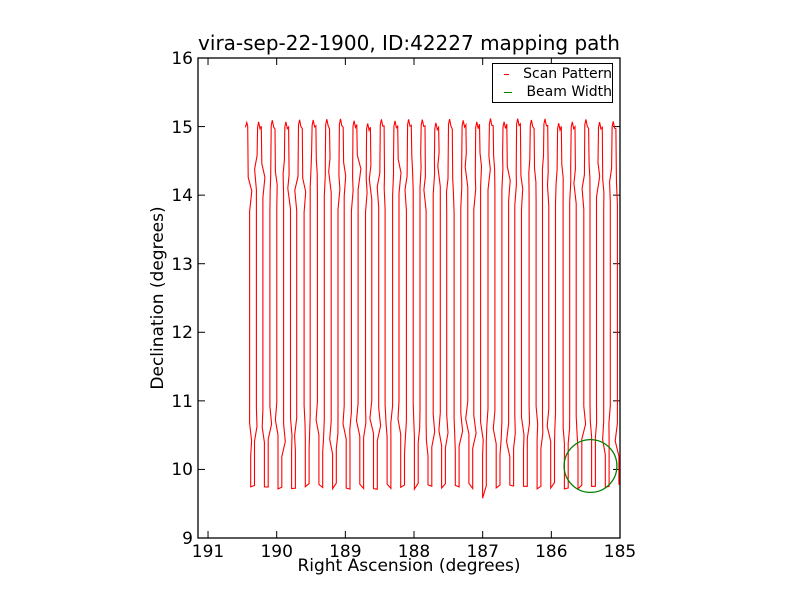  Describe the element at coordinates (409, 43) in the screenshot. I see `plot-title: vira-sep-22-1900, ID:42227 mapping path` at that location.